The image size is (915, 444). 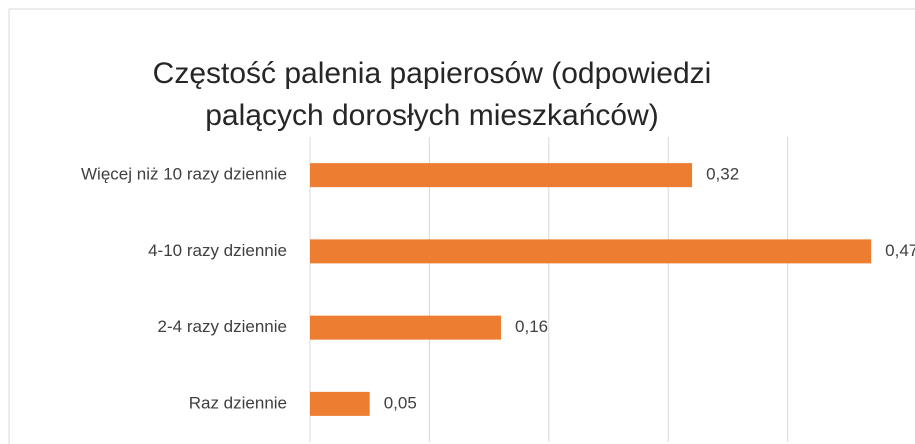 I want to click on y-tick-label: Raz dziennie, so click(x=238, y=402).